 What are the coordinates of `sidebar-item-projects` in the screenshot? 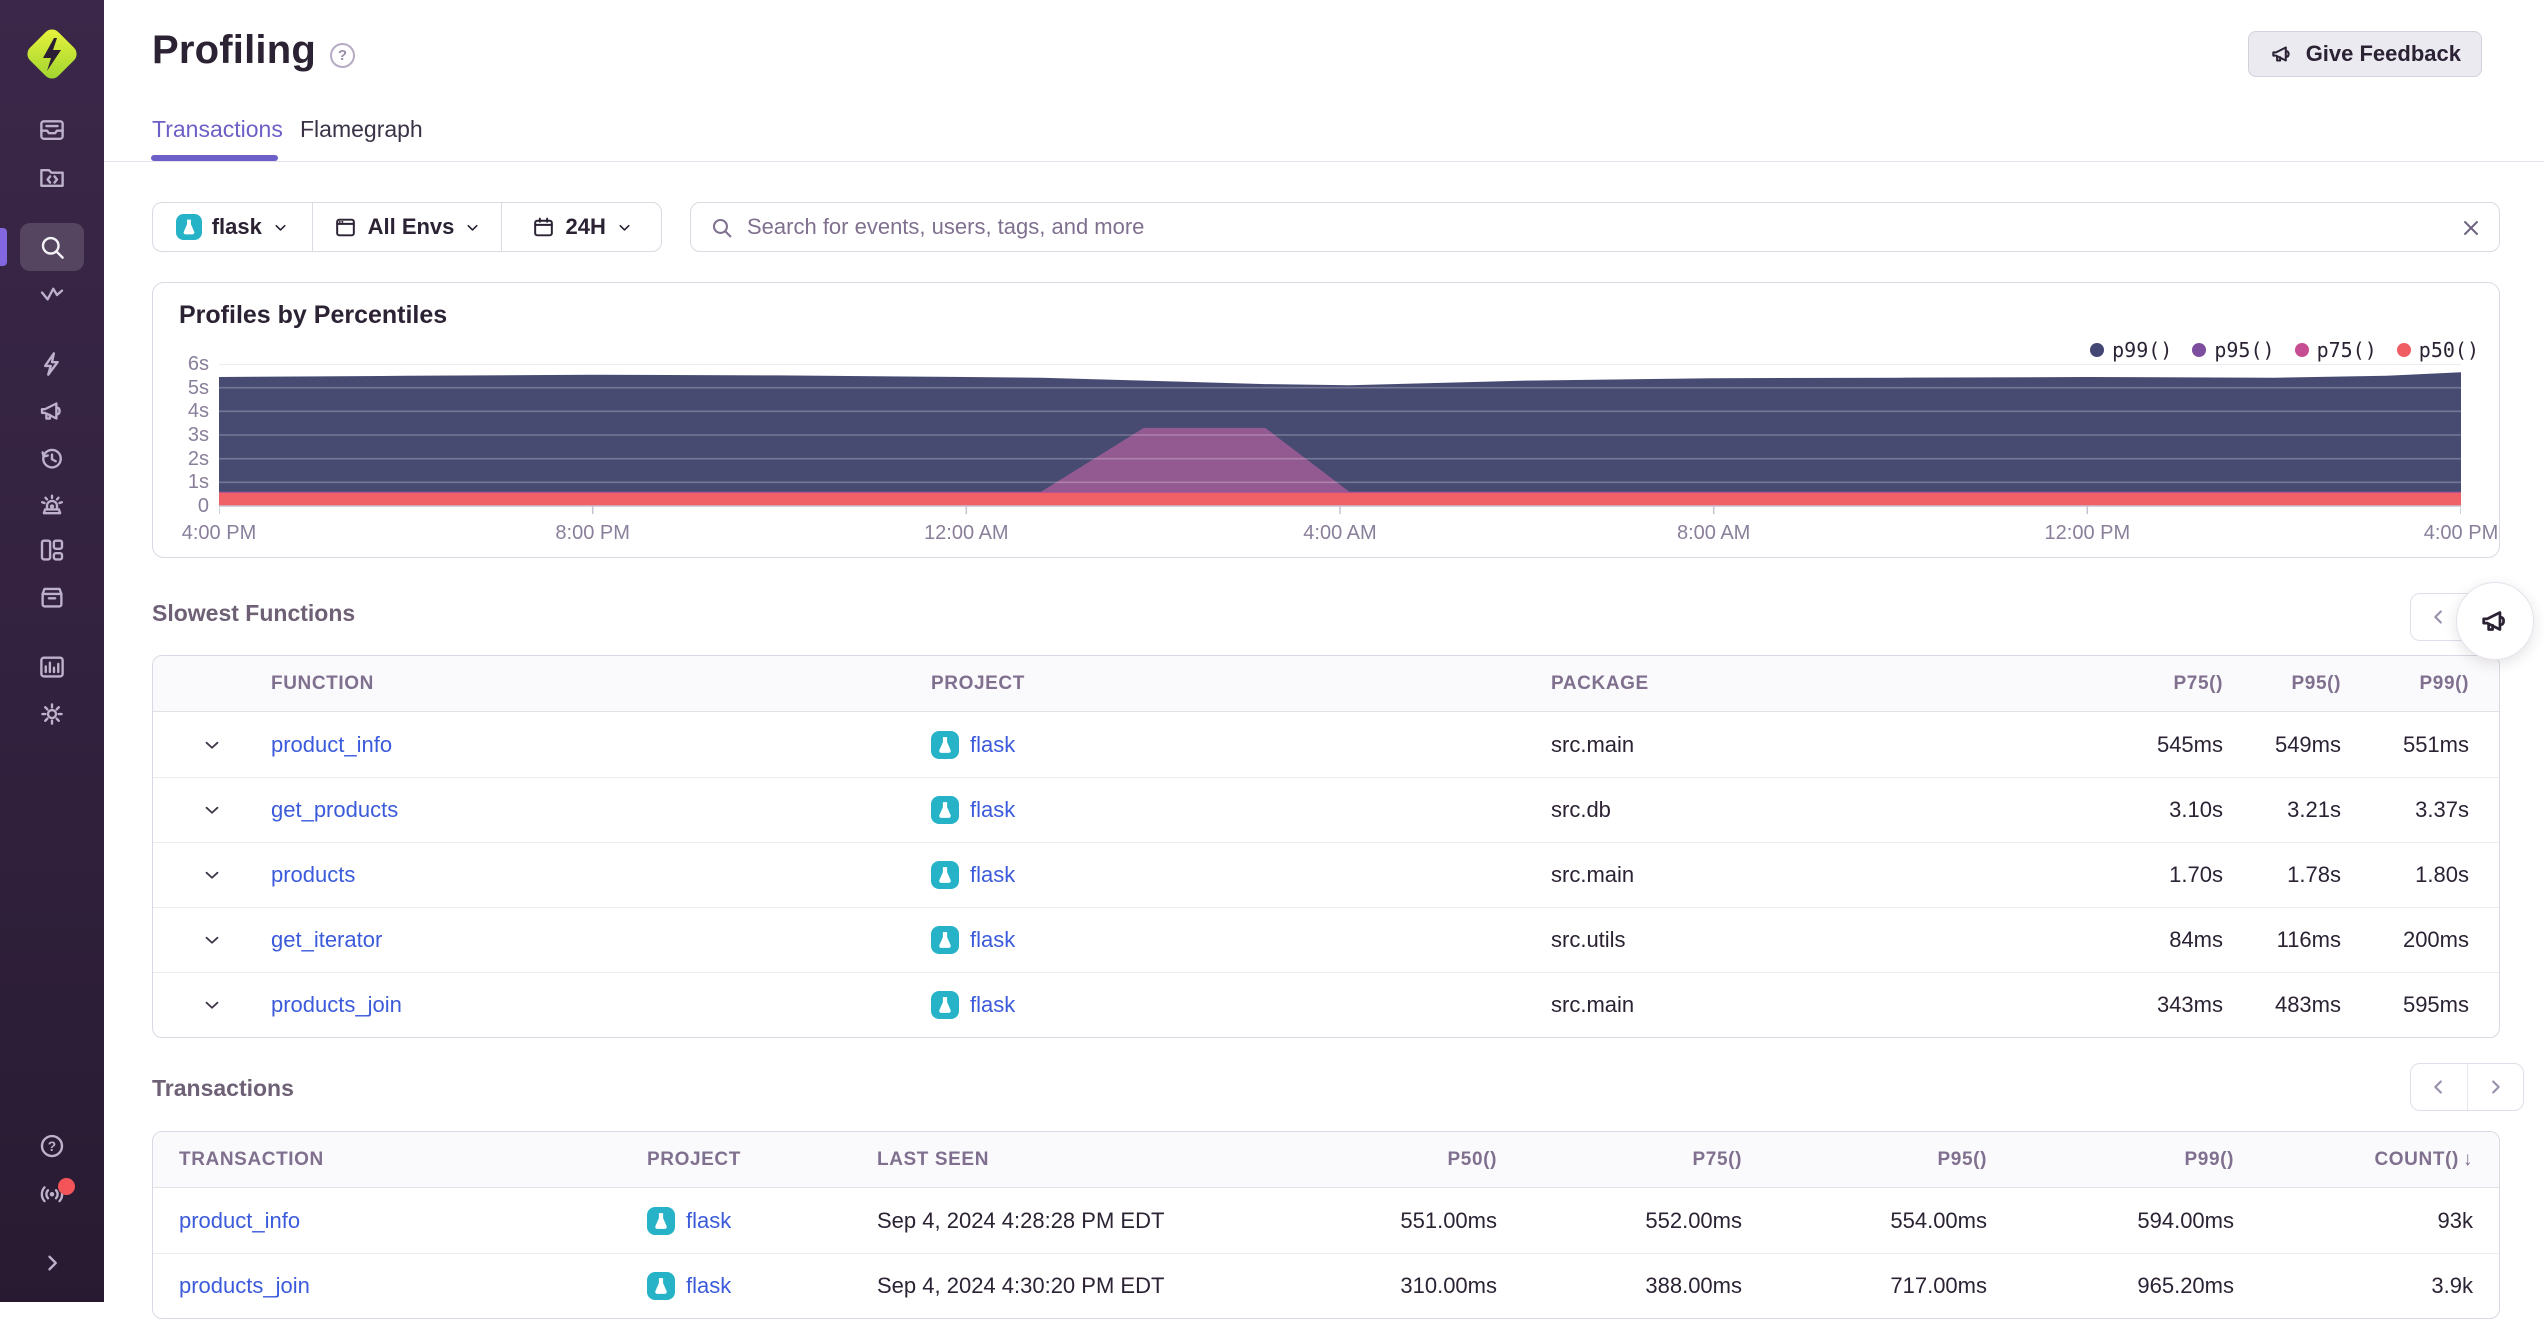 It's located at (52, 177).